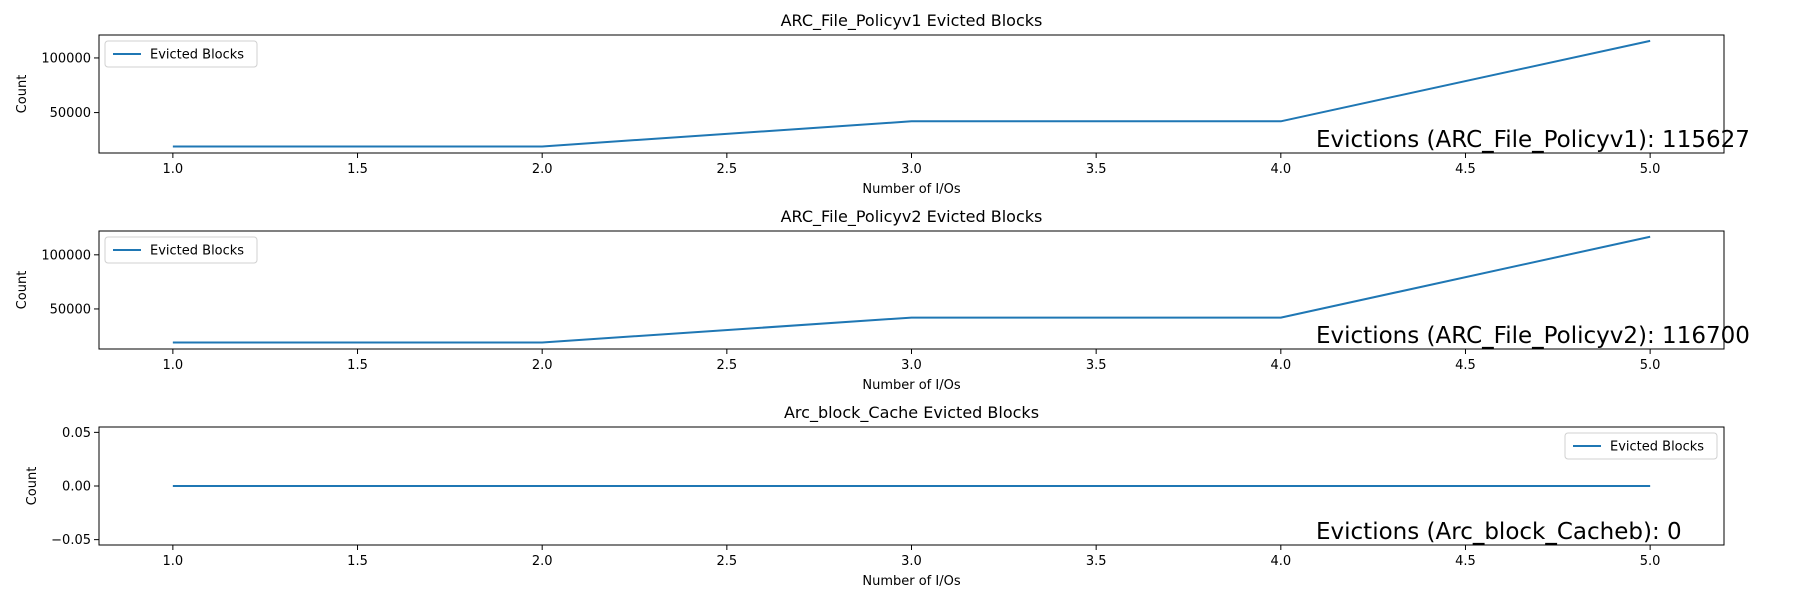 This screenshot has width=1800, height=600. Describe the element at coordinates (911, 413) in the screenshot. I see `chart-title: Arc_block_Cache Evicted Blocks` at that location.